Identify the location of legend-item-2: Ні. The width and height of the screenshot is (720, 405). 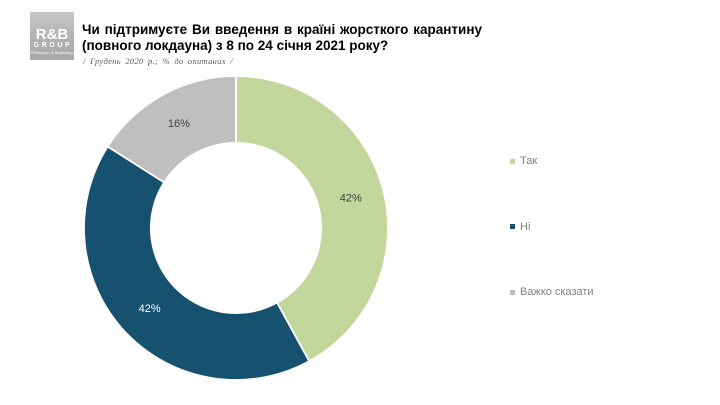
(552, 227).